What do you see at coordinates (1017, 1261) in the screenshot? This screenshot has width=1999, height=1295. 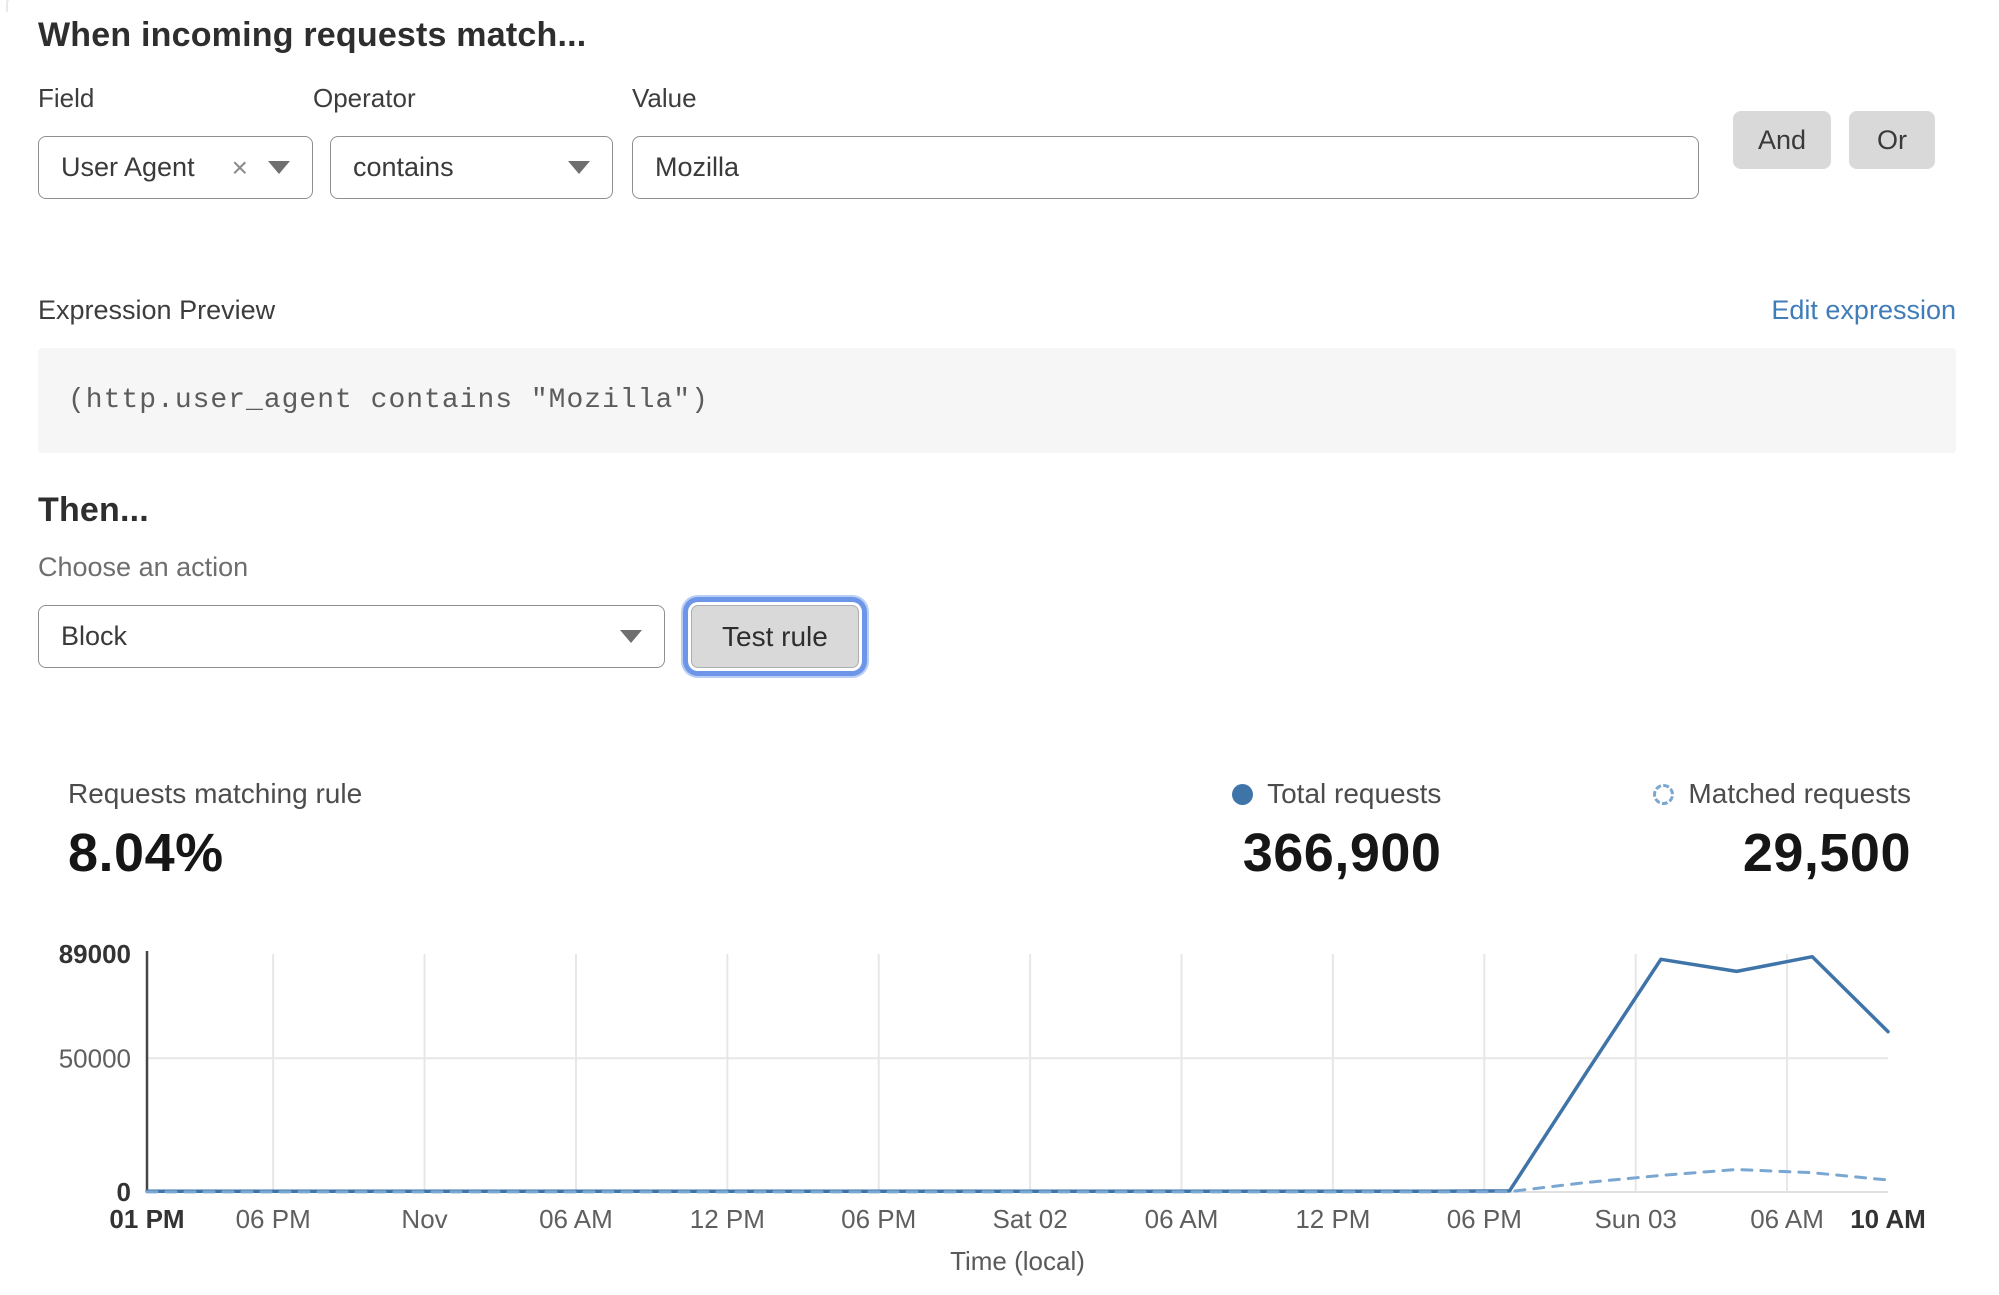 I see `x-axis-title: Time (local)` at bounding box center [1017, 1261].